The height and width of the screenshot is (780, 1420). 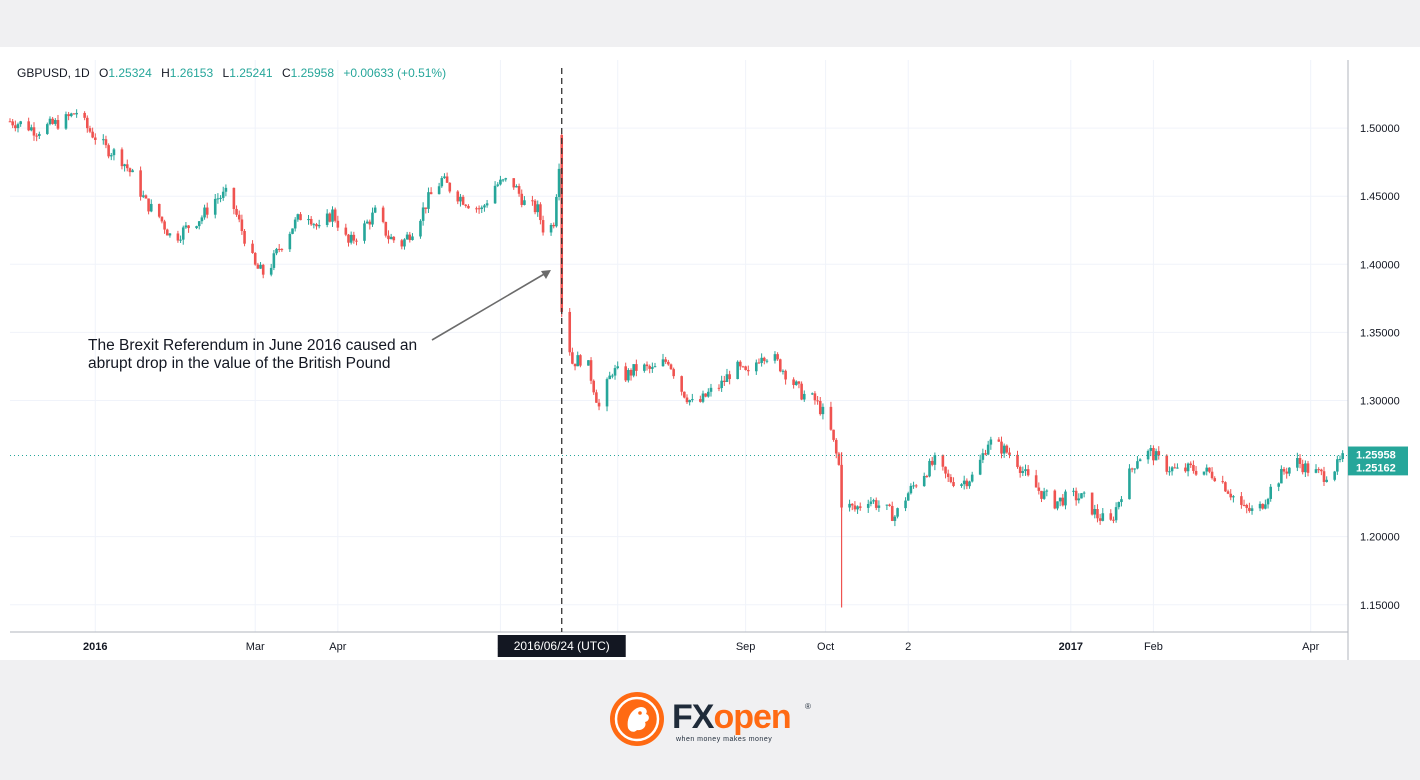 I want to click on x-tick-label: 2017, so click(x=1071, y=647).